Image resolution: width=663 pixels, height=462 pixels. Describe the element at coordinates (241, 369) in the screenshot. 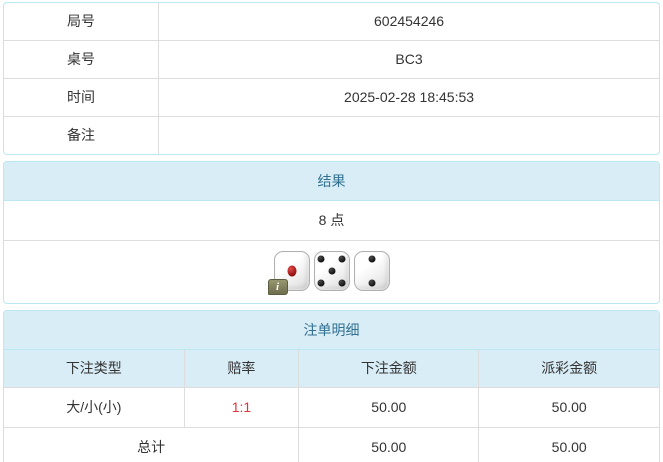

I see `col-header-odds: 赔率` at that location.